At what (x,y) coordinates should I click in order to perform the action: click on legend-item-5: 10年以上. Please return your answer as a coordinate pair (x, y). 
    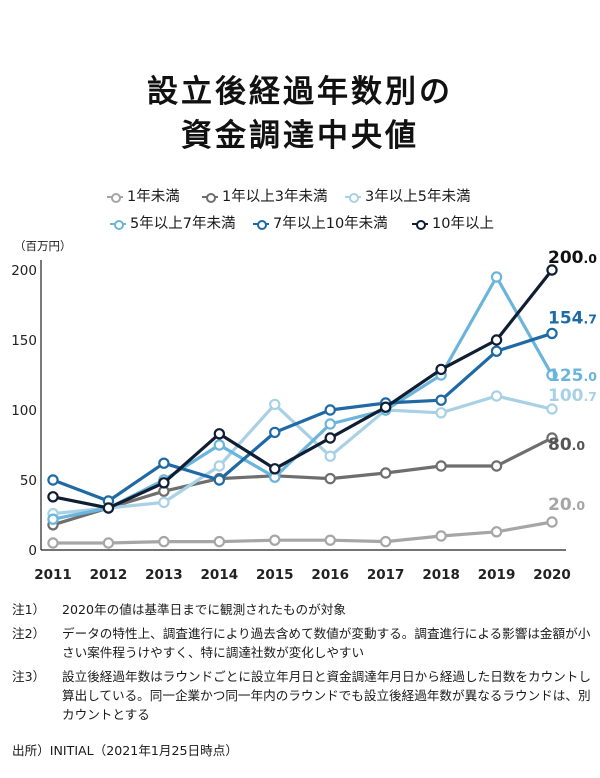
    Looking at the image, I should click on (453, 222).